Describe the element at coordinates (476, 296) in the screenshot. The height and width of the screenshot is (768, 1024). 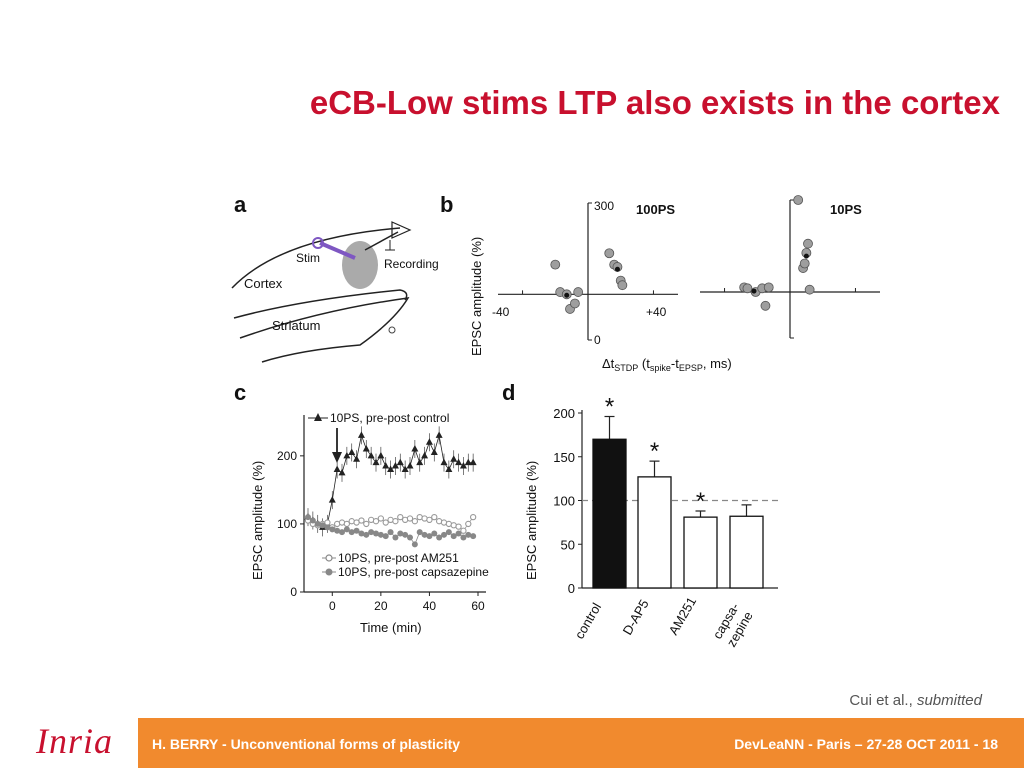
I see `panel-b-ylabel: EPSC amplitude (%)` at that location.